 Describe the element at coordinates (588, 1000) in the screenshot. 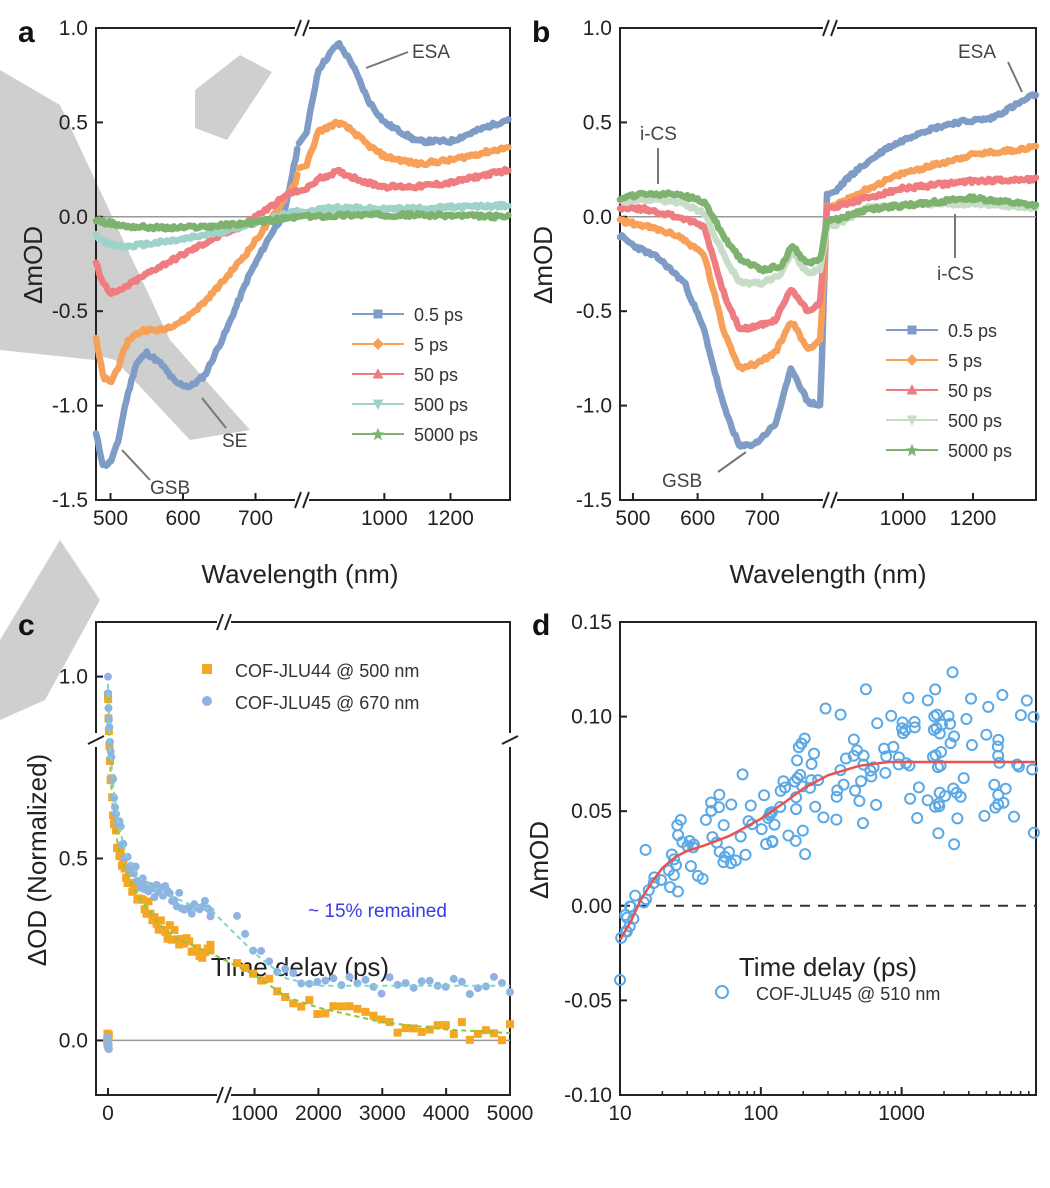

I see `ytick-label: -0.05` at that location.